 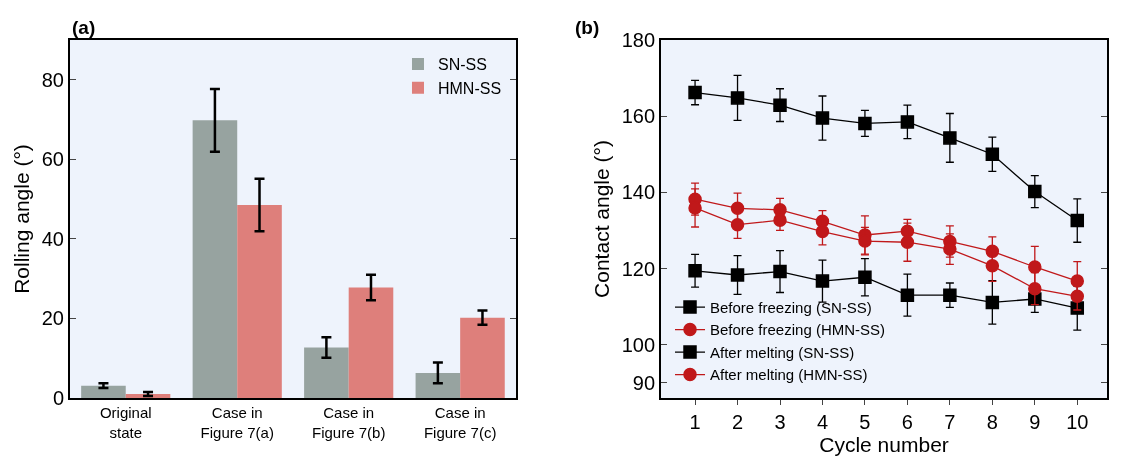 I want to click on y-tick-label: 120, so click(x=638, y=268).